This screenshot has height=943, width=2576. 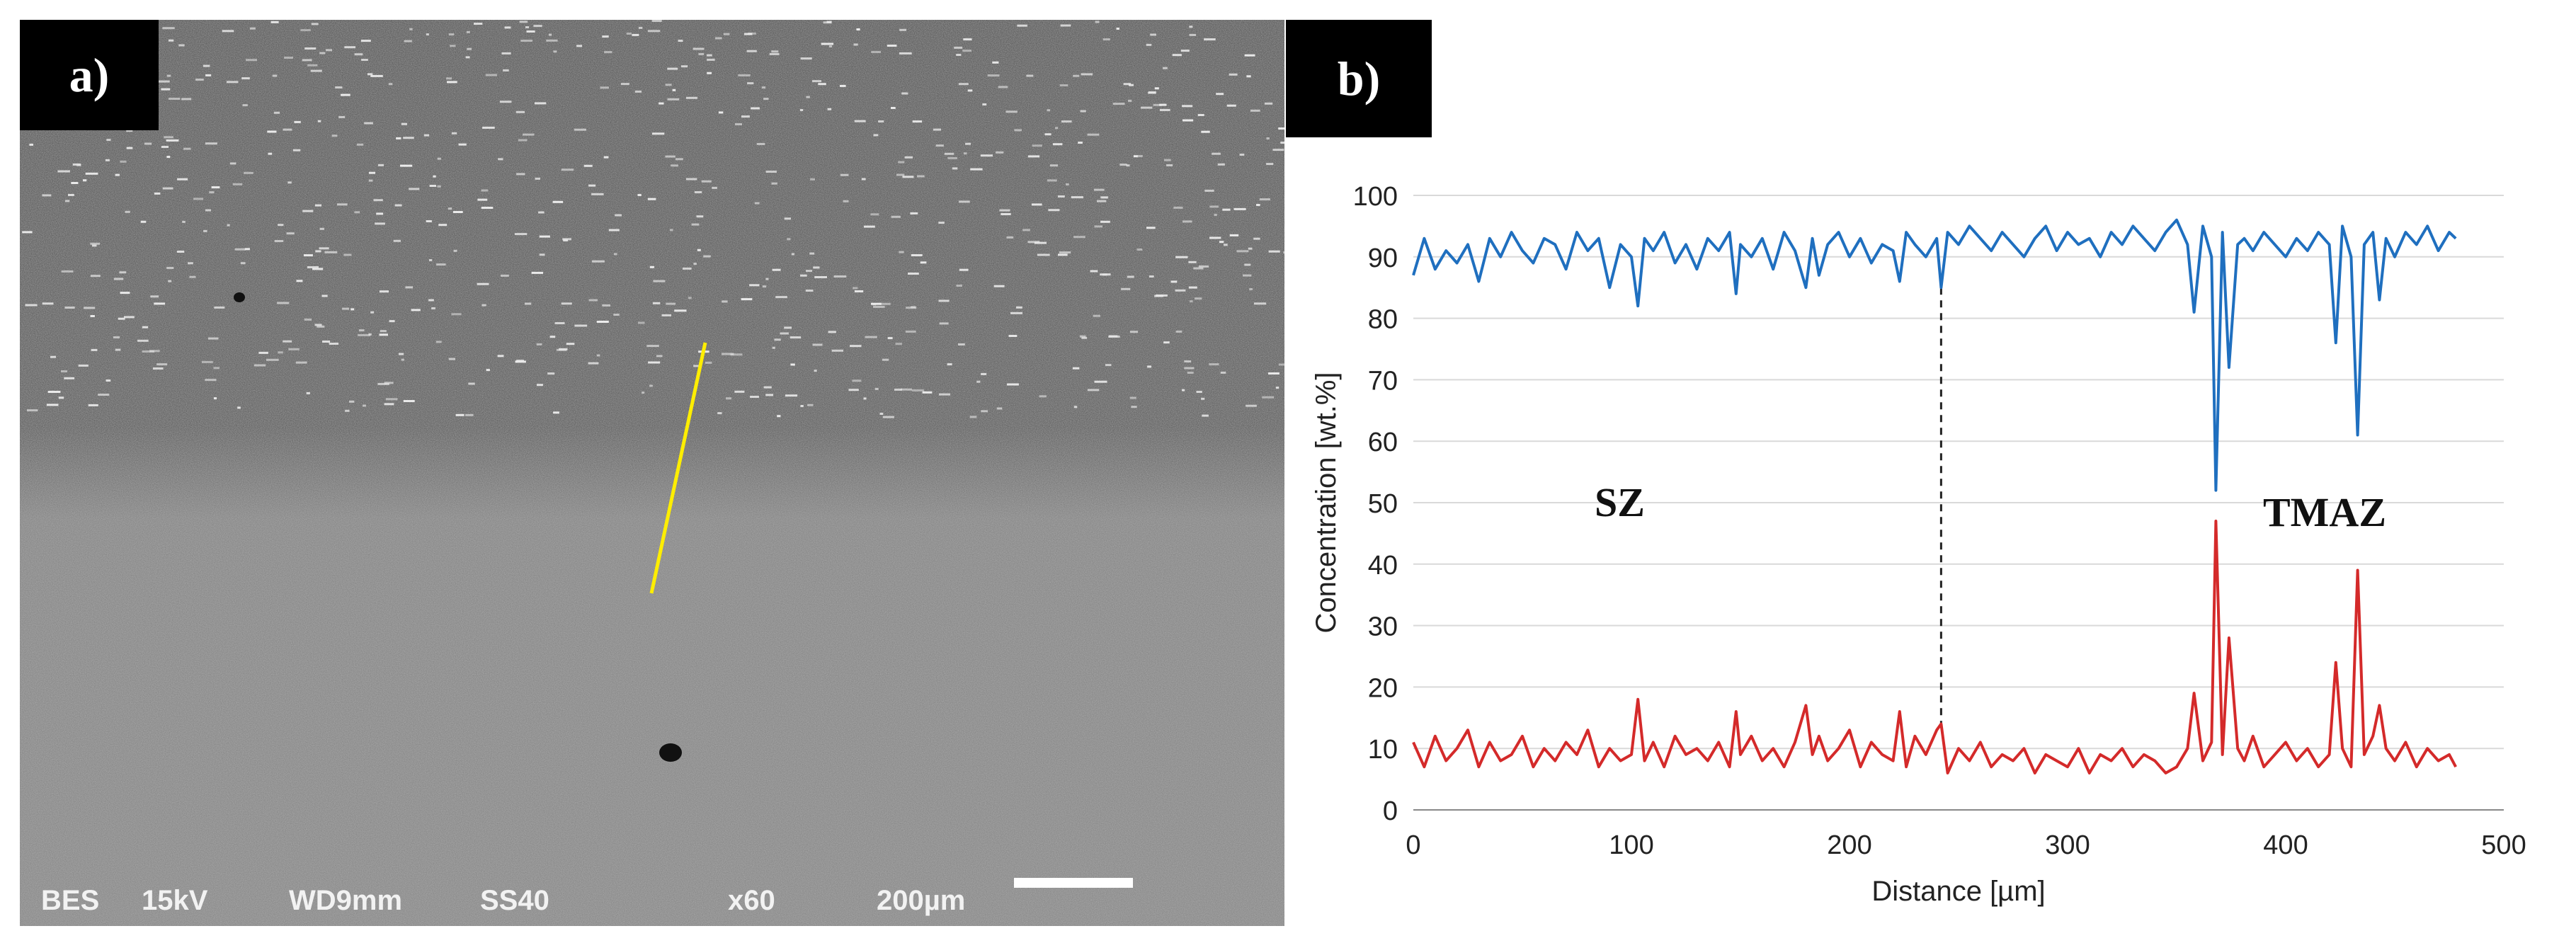 I want to click on sem-pore, so click(x=671, y=752).